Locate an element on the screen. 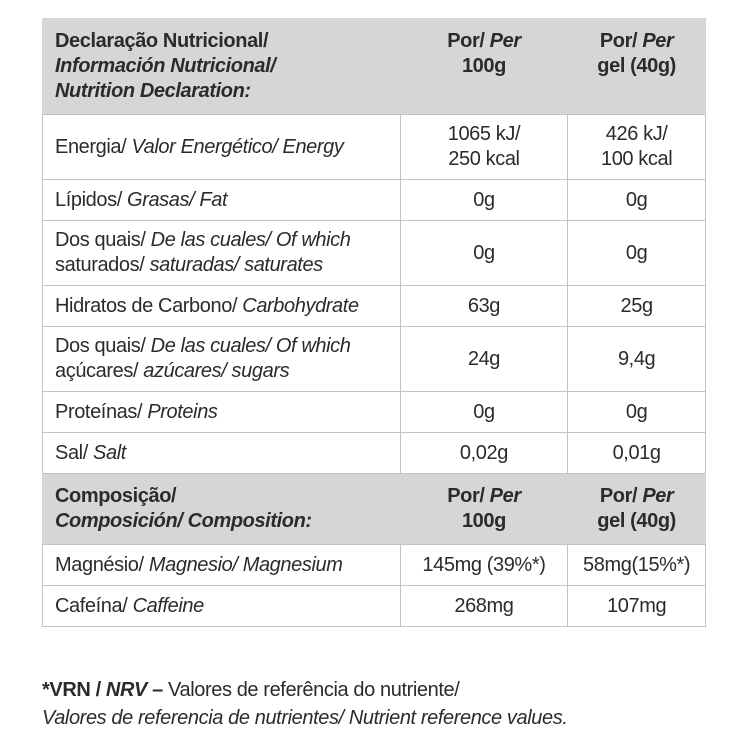 This screenshot has height=750, width=750. value-cell: 0,01g is located at coordinates (636, 453).